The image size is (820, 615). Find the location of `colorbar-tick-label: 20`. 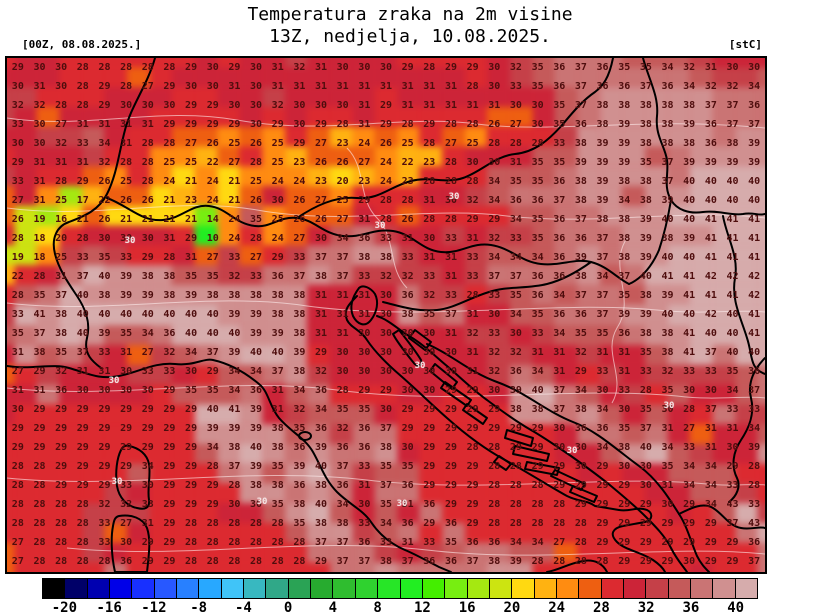

colorbar-tick-label: 20 is located at coordinates (512, 607).